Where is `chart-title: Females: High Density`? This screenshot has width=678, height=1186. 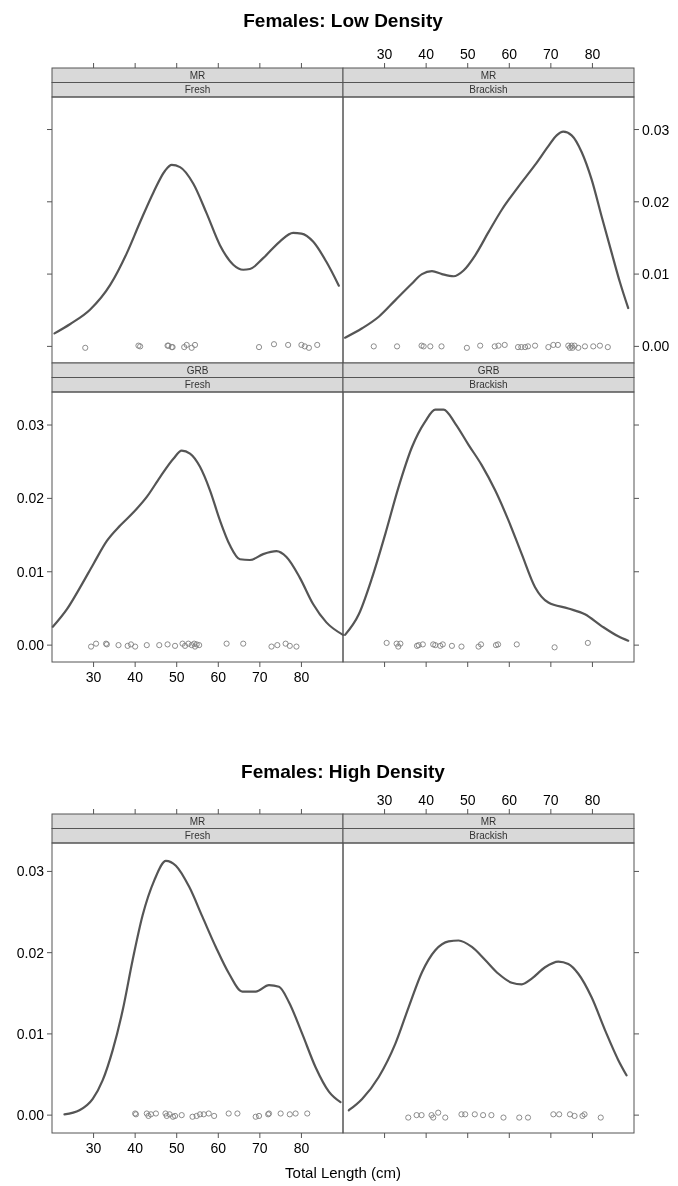
chart-title: Females: High Density is located at coordinates (343, 771).